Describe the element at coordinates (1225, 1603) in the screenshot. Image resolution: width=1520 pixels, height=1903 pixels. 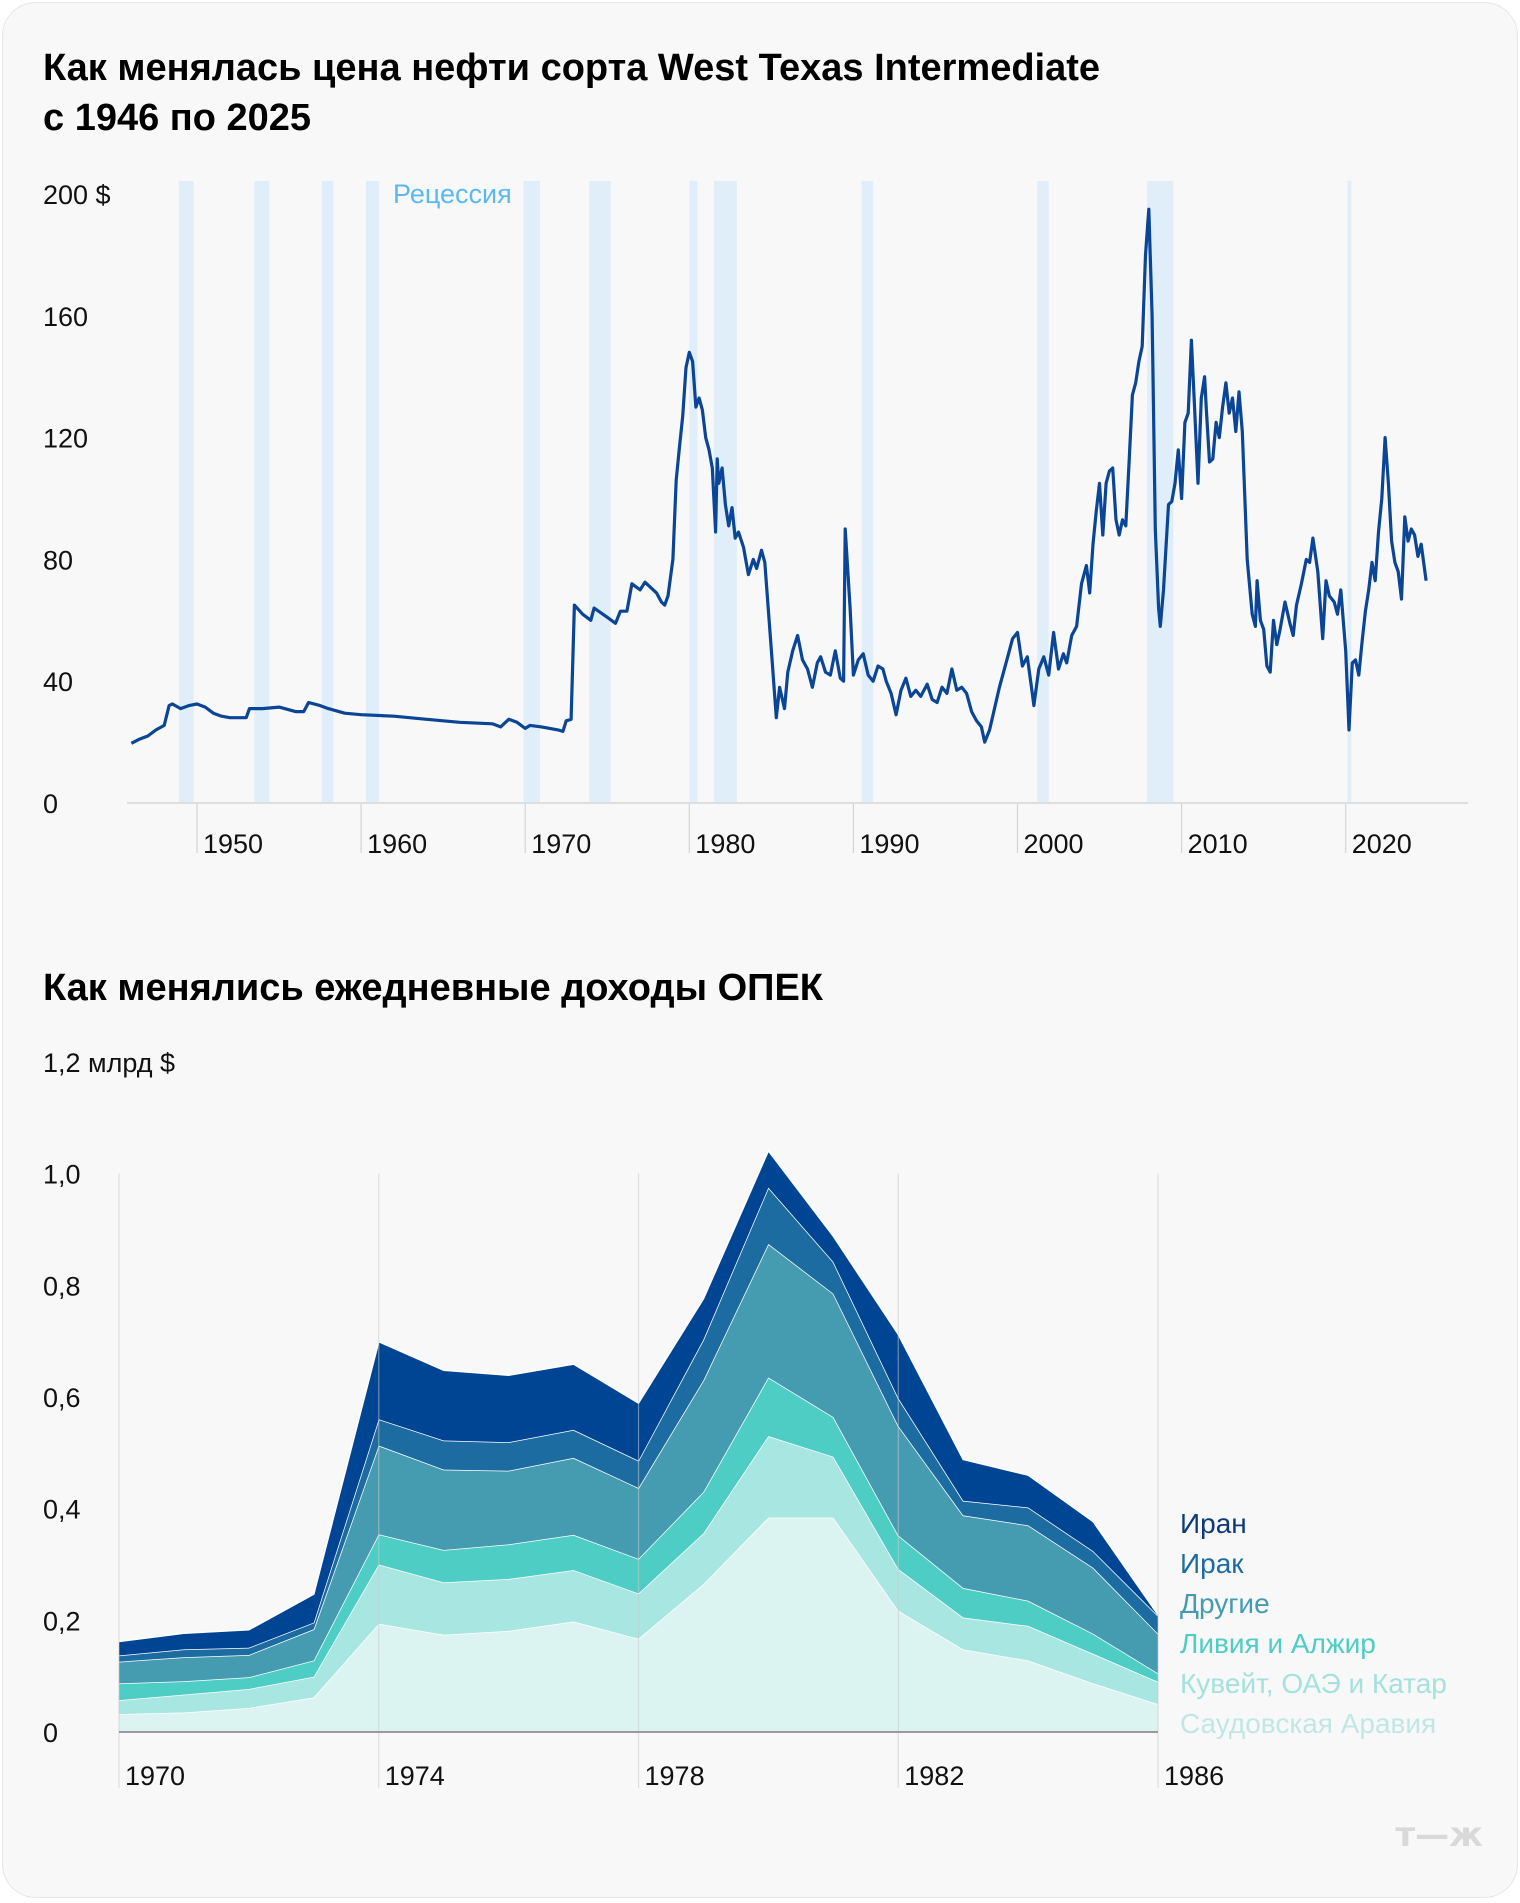
I see `legend-item: Другие` at that location.